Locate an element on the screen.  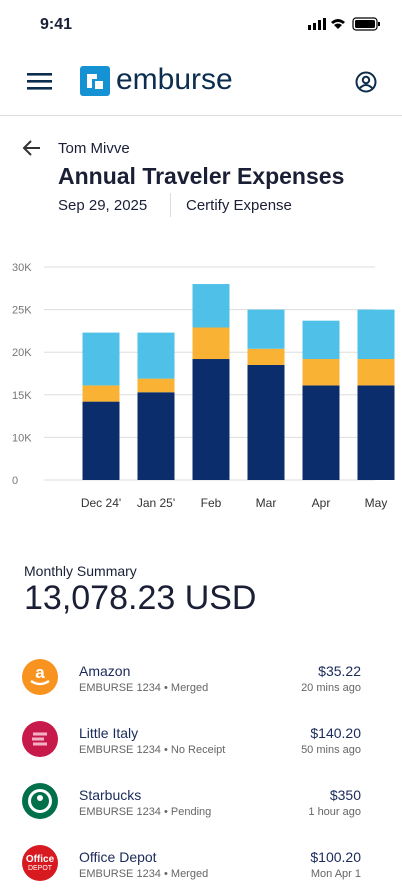
time: Mon Apr 1 is located at coordinates (335, 874).